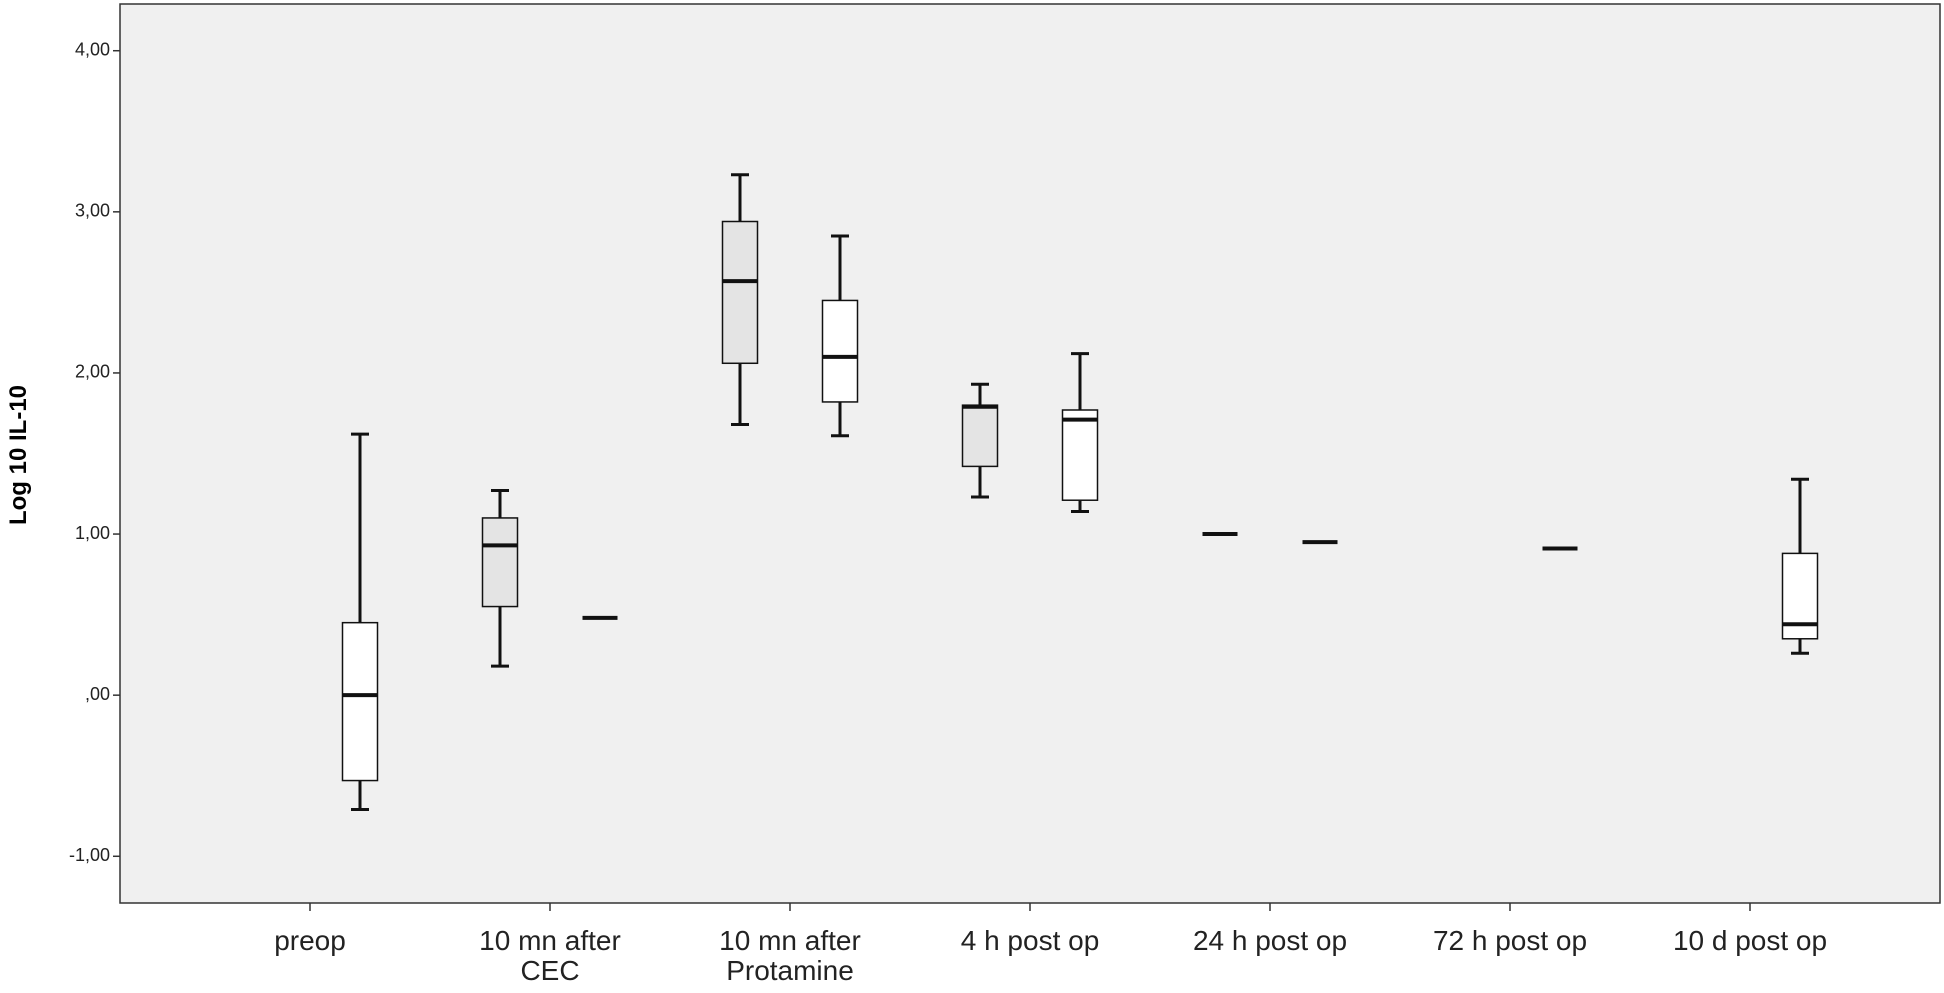 Image resolution: width=1944 pixels, height=993 pixels. Describe the element at coordinates (92, 533) in the screenshot. I see `y-tick-label: 1,00` at that location.